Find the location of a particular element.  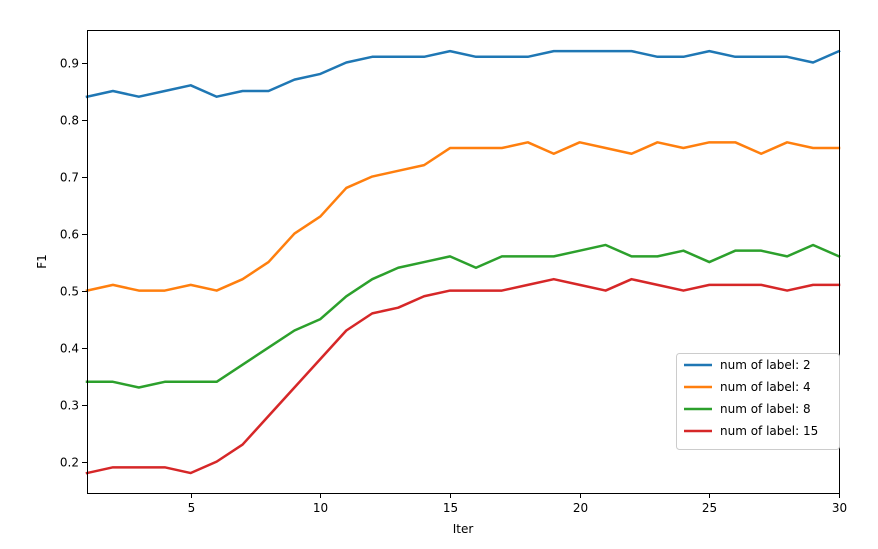

y-tick-label: 0.6 is located at coordinates (69, 235).